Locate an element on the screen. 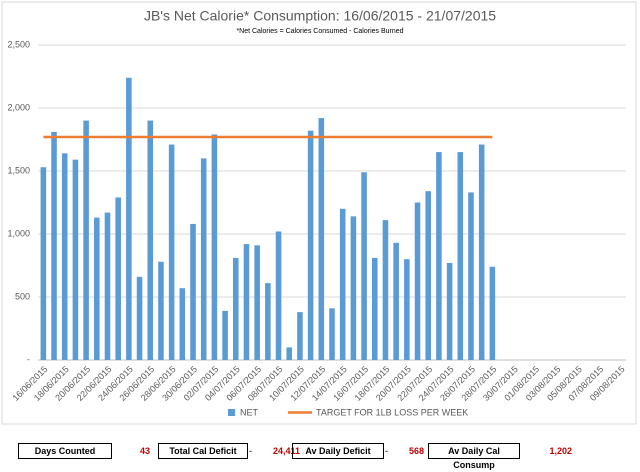  summary-value: 43 is located at coordinates (144, 451).